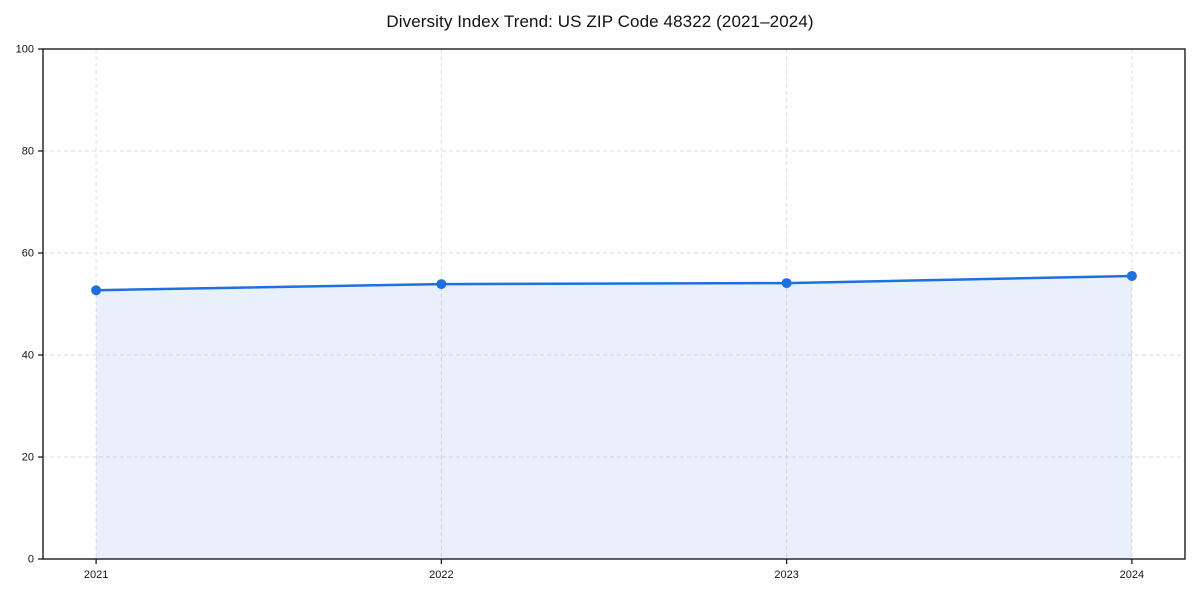 The width and height of the screenshot is (1200, 600). What do you see at coordinates (786, 575) in the screenshot?
I see `x-tick-label-2023: 2023` at bounding box center [786, 575].